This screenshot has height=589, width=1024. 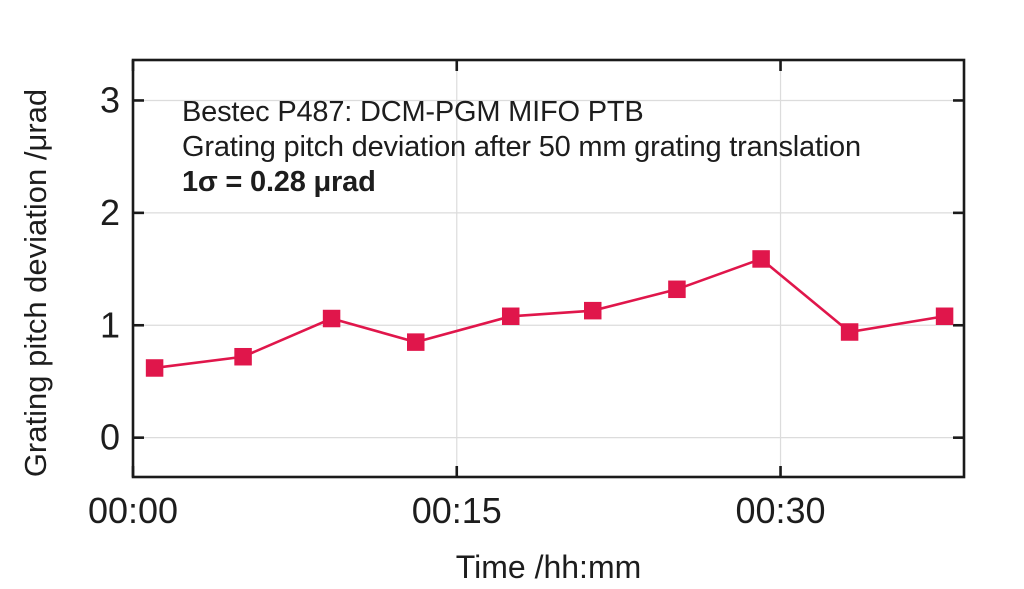 What do you see at coordinates (110, 324) in the screenshot?
I see `y-tick-label: 1` at bounding box center [110, 324].